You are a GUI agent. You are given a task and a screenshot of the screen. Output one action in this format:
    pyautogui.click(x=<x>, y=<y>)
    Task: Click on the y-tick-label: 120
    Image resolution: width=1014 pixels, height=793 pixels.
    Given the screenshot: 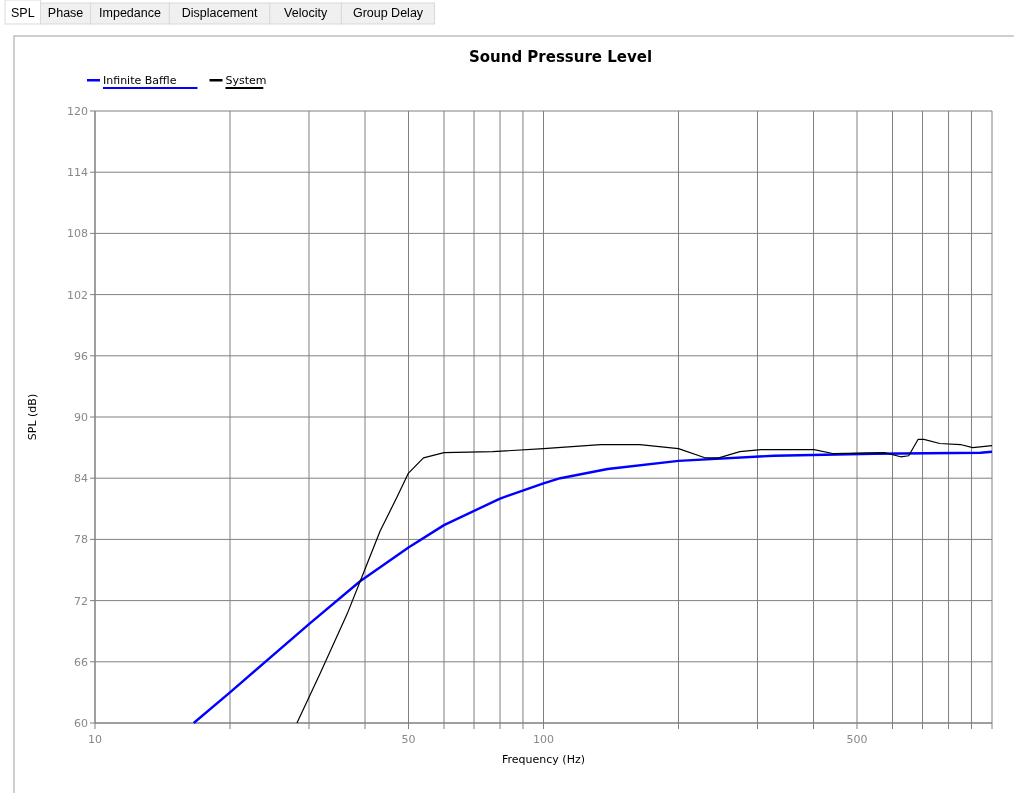 What is the action you would take?
    pyautogui.click(x=77, y=111)
    